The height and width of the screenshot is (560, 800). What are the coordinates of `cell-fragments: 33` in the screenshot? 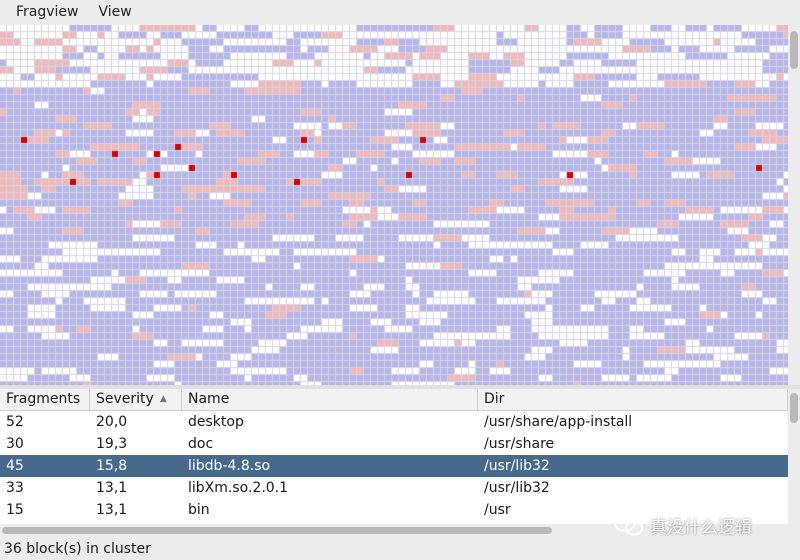 It's located at (15, 488).